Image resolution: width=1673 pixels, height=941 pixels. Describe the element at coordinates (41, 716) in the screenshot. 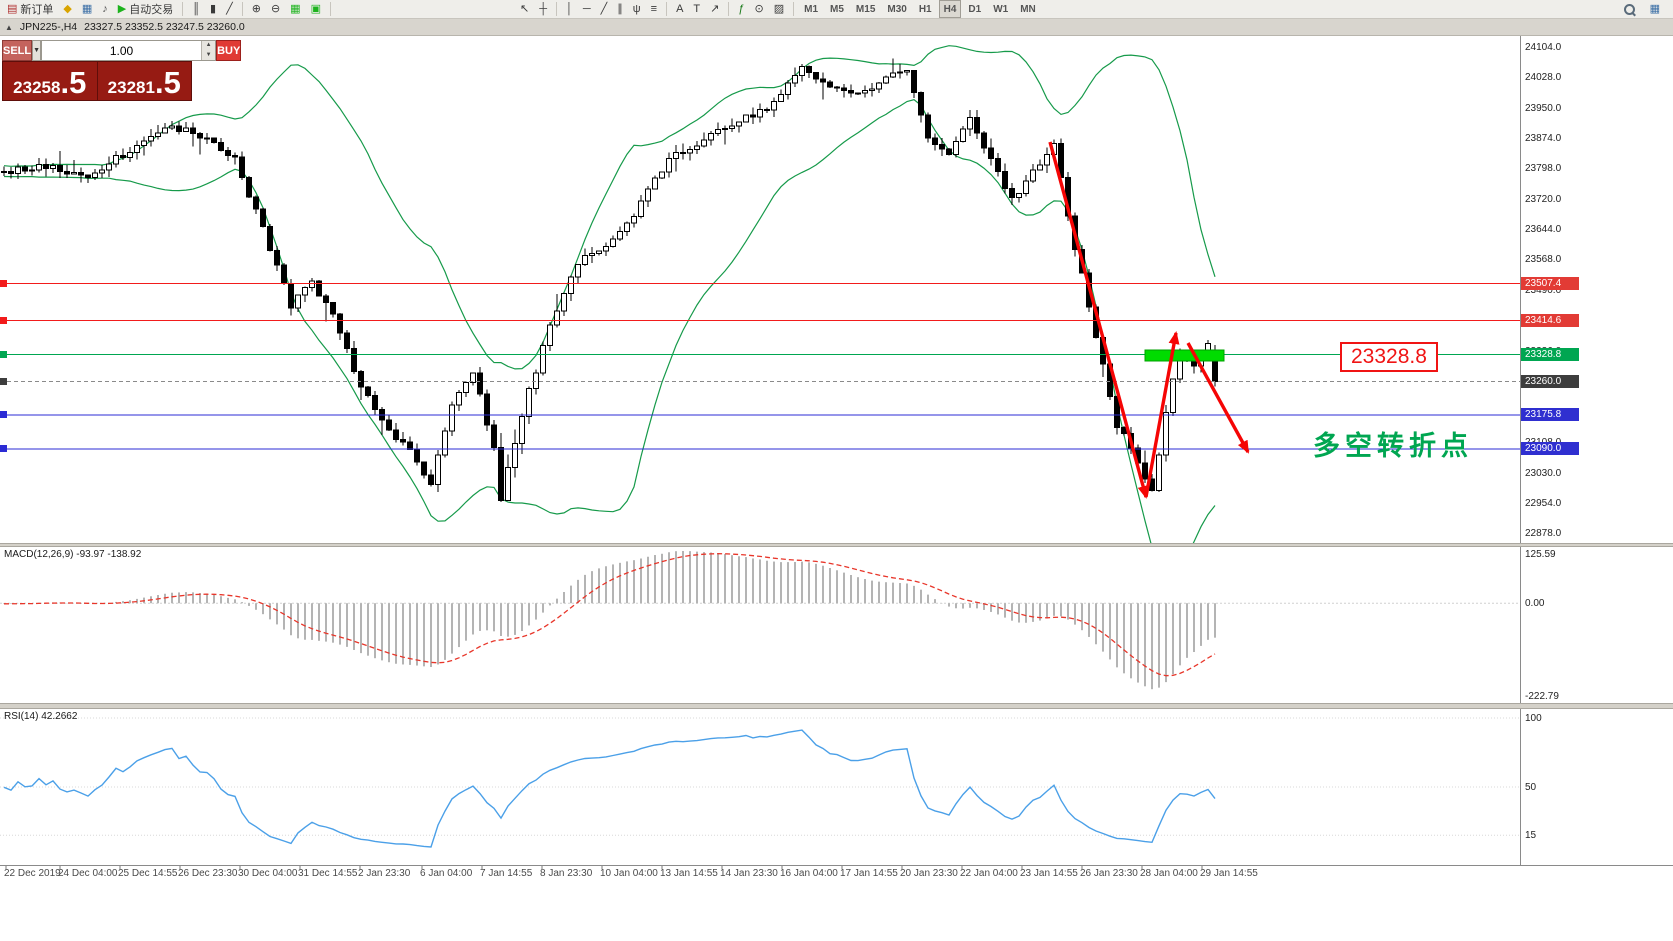

I see `rsi-indicator-label: RSI(14) 42.2662` at that location.